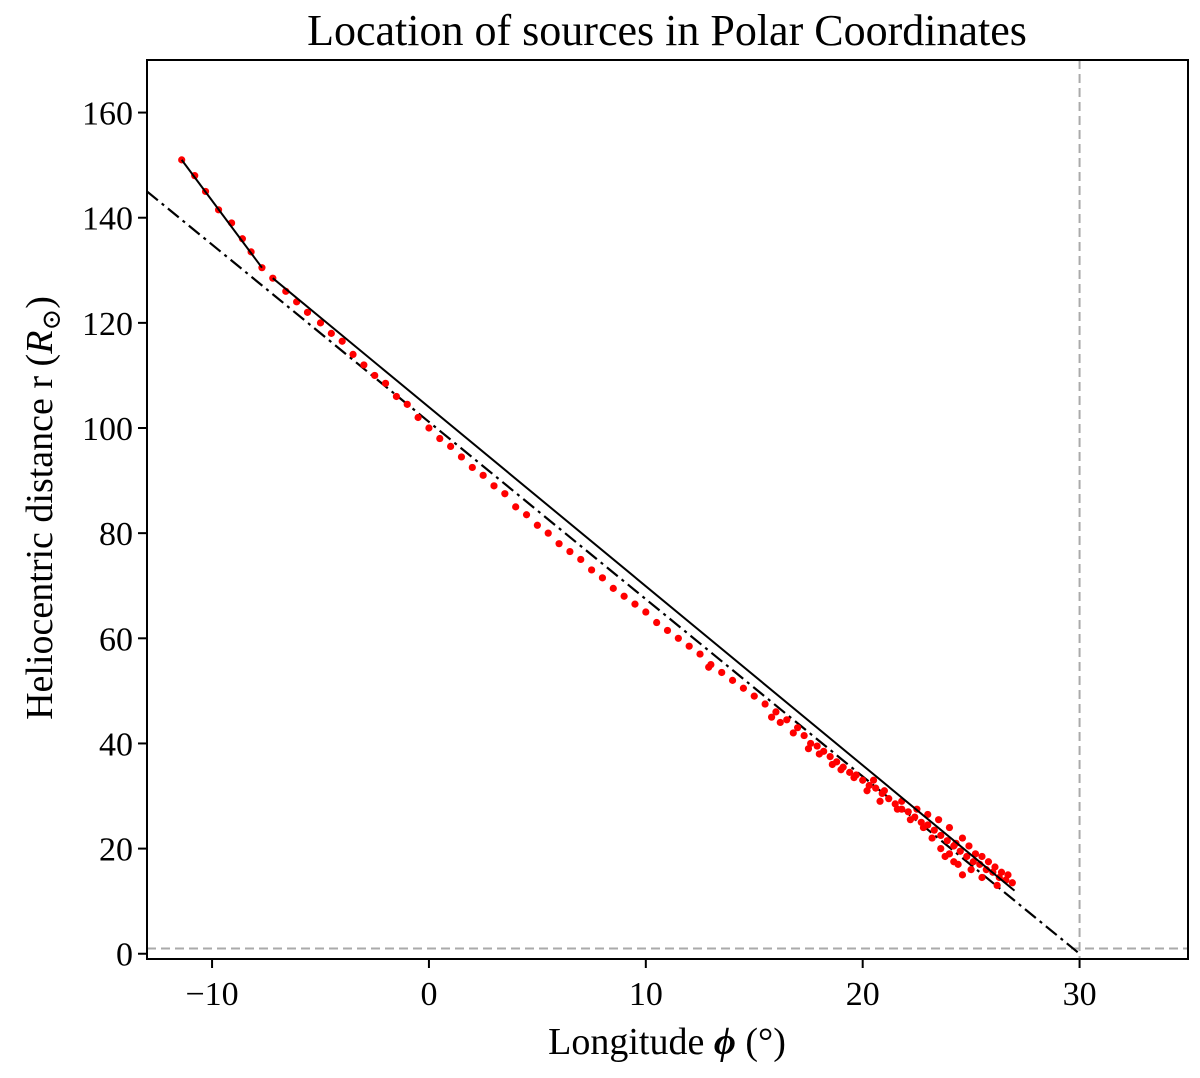 This screenshot has width=1200, height=1078. I want to click on y-tick-label: 120, so click(107, 324).